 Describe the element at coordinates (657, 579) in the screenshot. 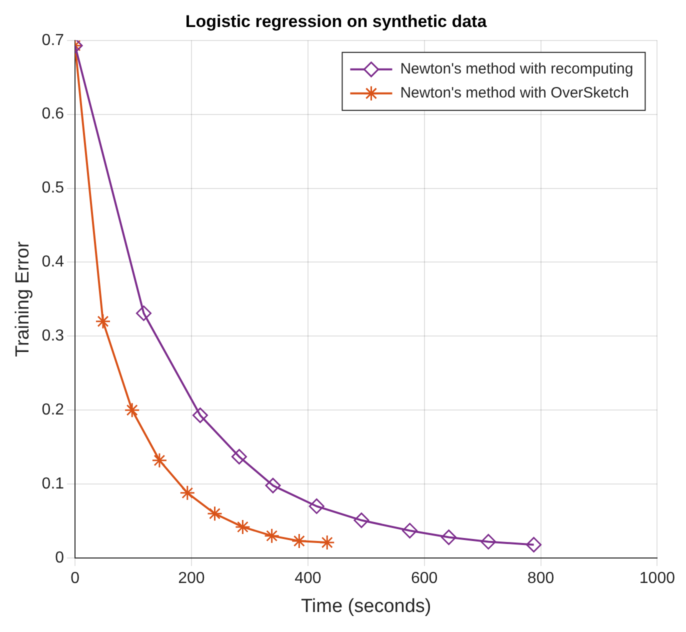

I see `x-tick-label: 1000` at that location.